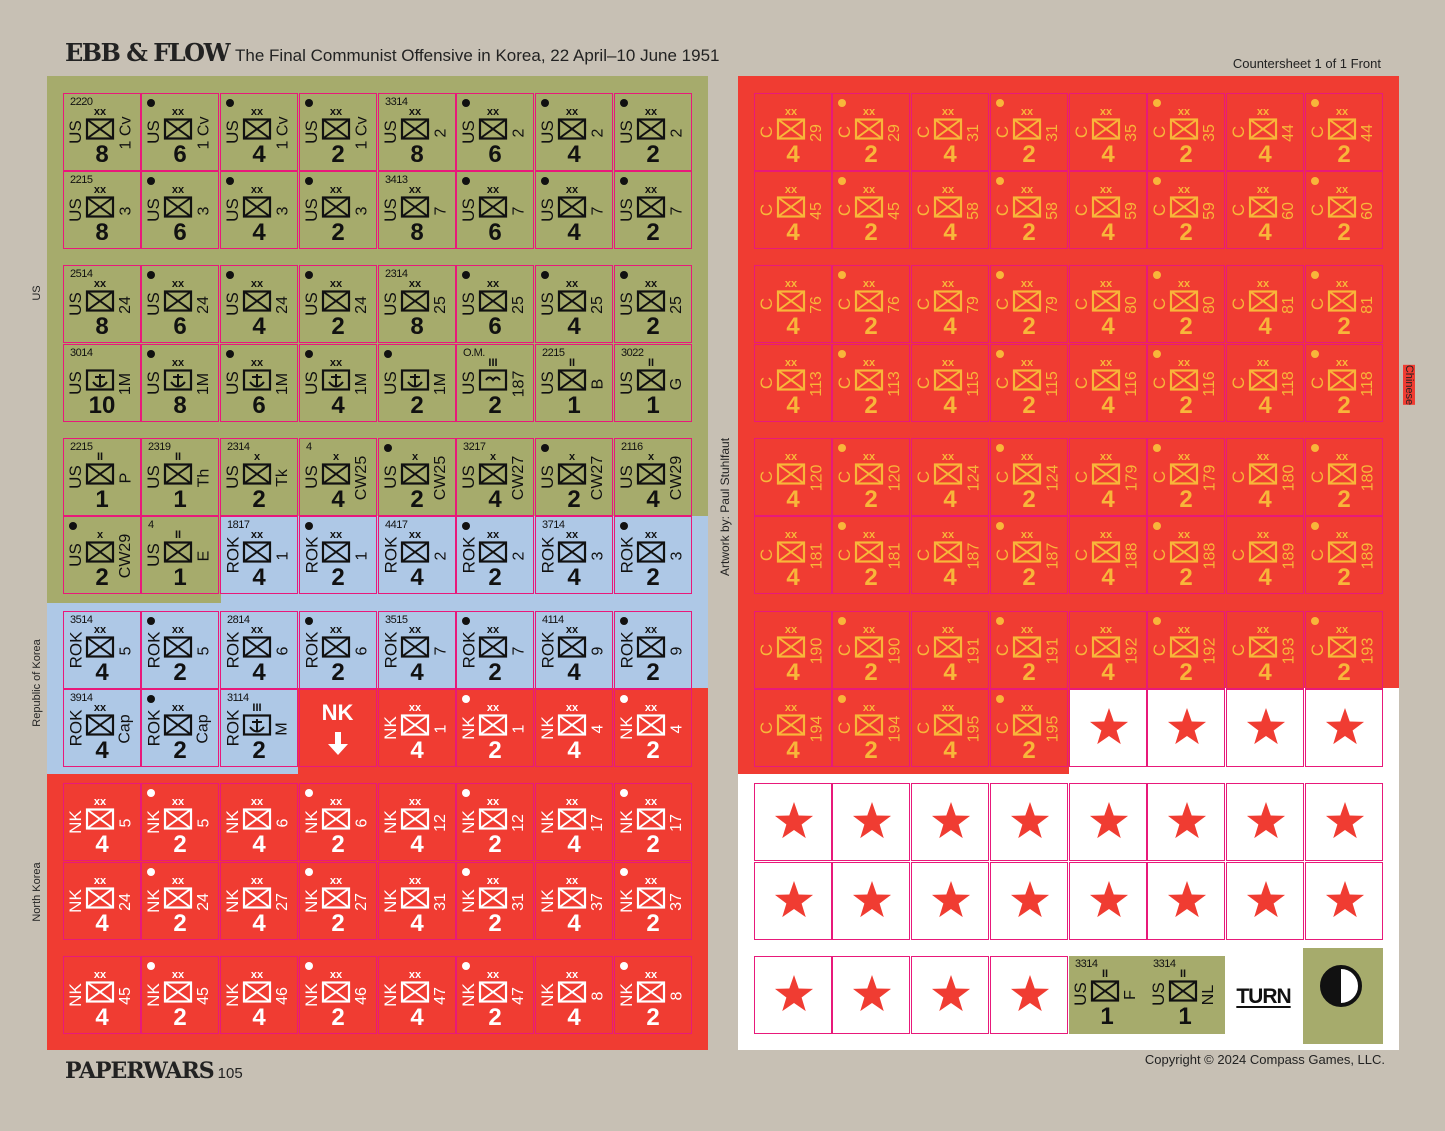  Describe the element at coordinates (180, 132) in the screenshot. I see `unit-counter: US xx 1 Cv 6` at that location.